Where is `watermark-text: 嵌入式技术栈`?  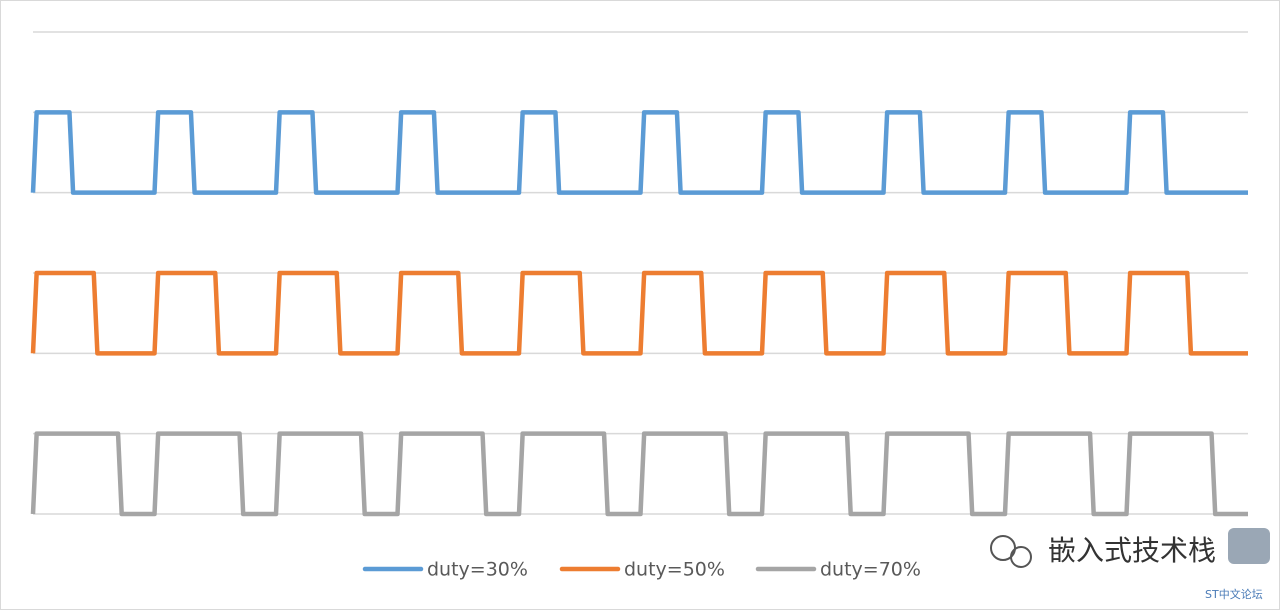
watermark-text: 嵌入式技术栈 is located at coordinates (1132, 550).